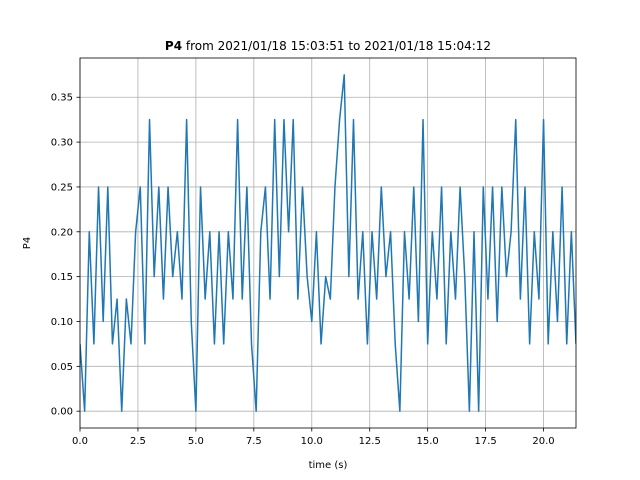  I want to click on y-axis-label: P4, so click(27, 243).